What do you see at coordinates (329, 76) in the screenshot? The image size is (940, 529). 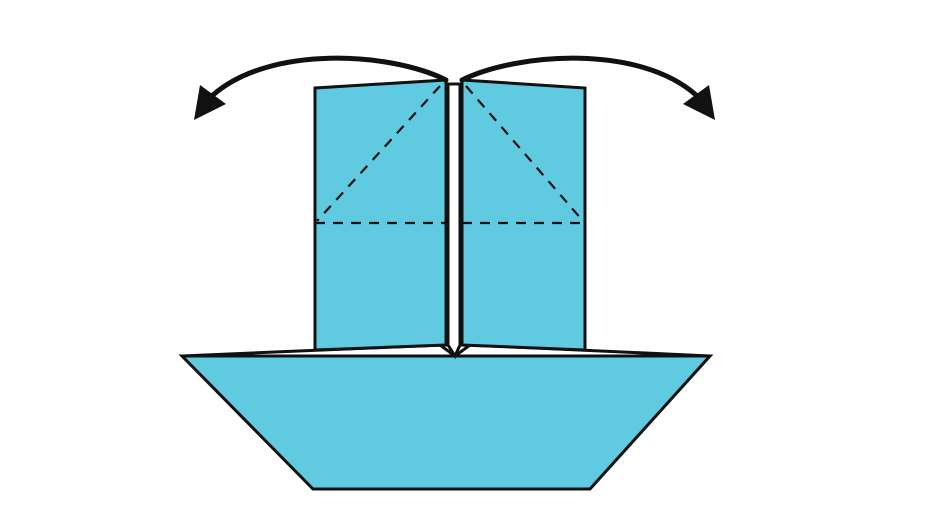 I see `curved-arrow-left` at bounding box center [329, 76].